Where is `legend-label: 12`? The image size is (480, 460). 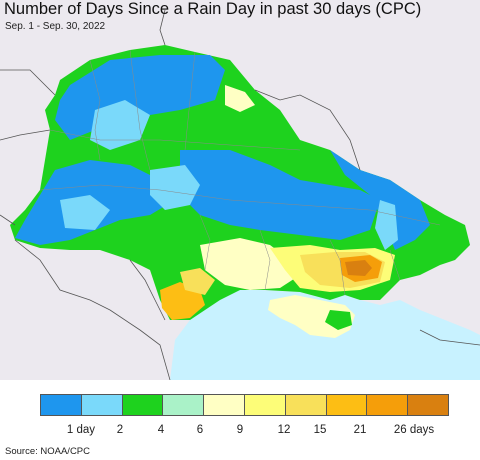 legend-label: 12 is located at coordinates (284, 430).